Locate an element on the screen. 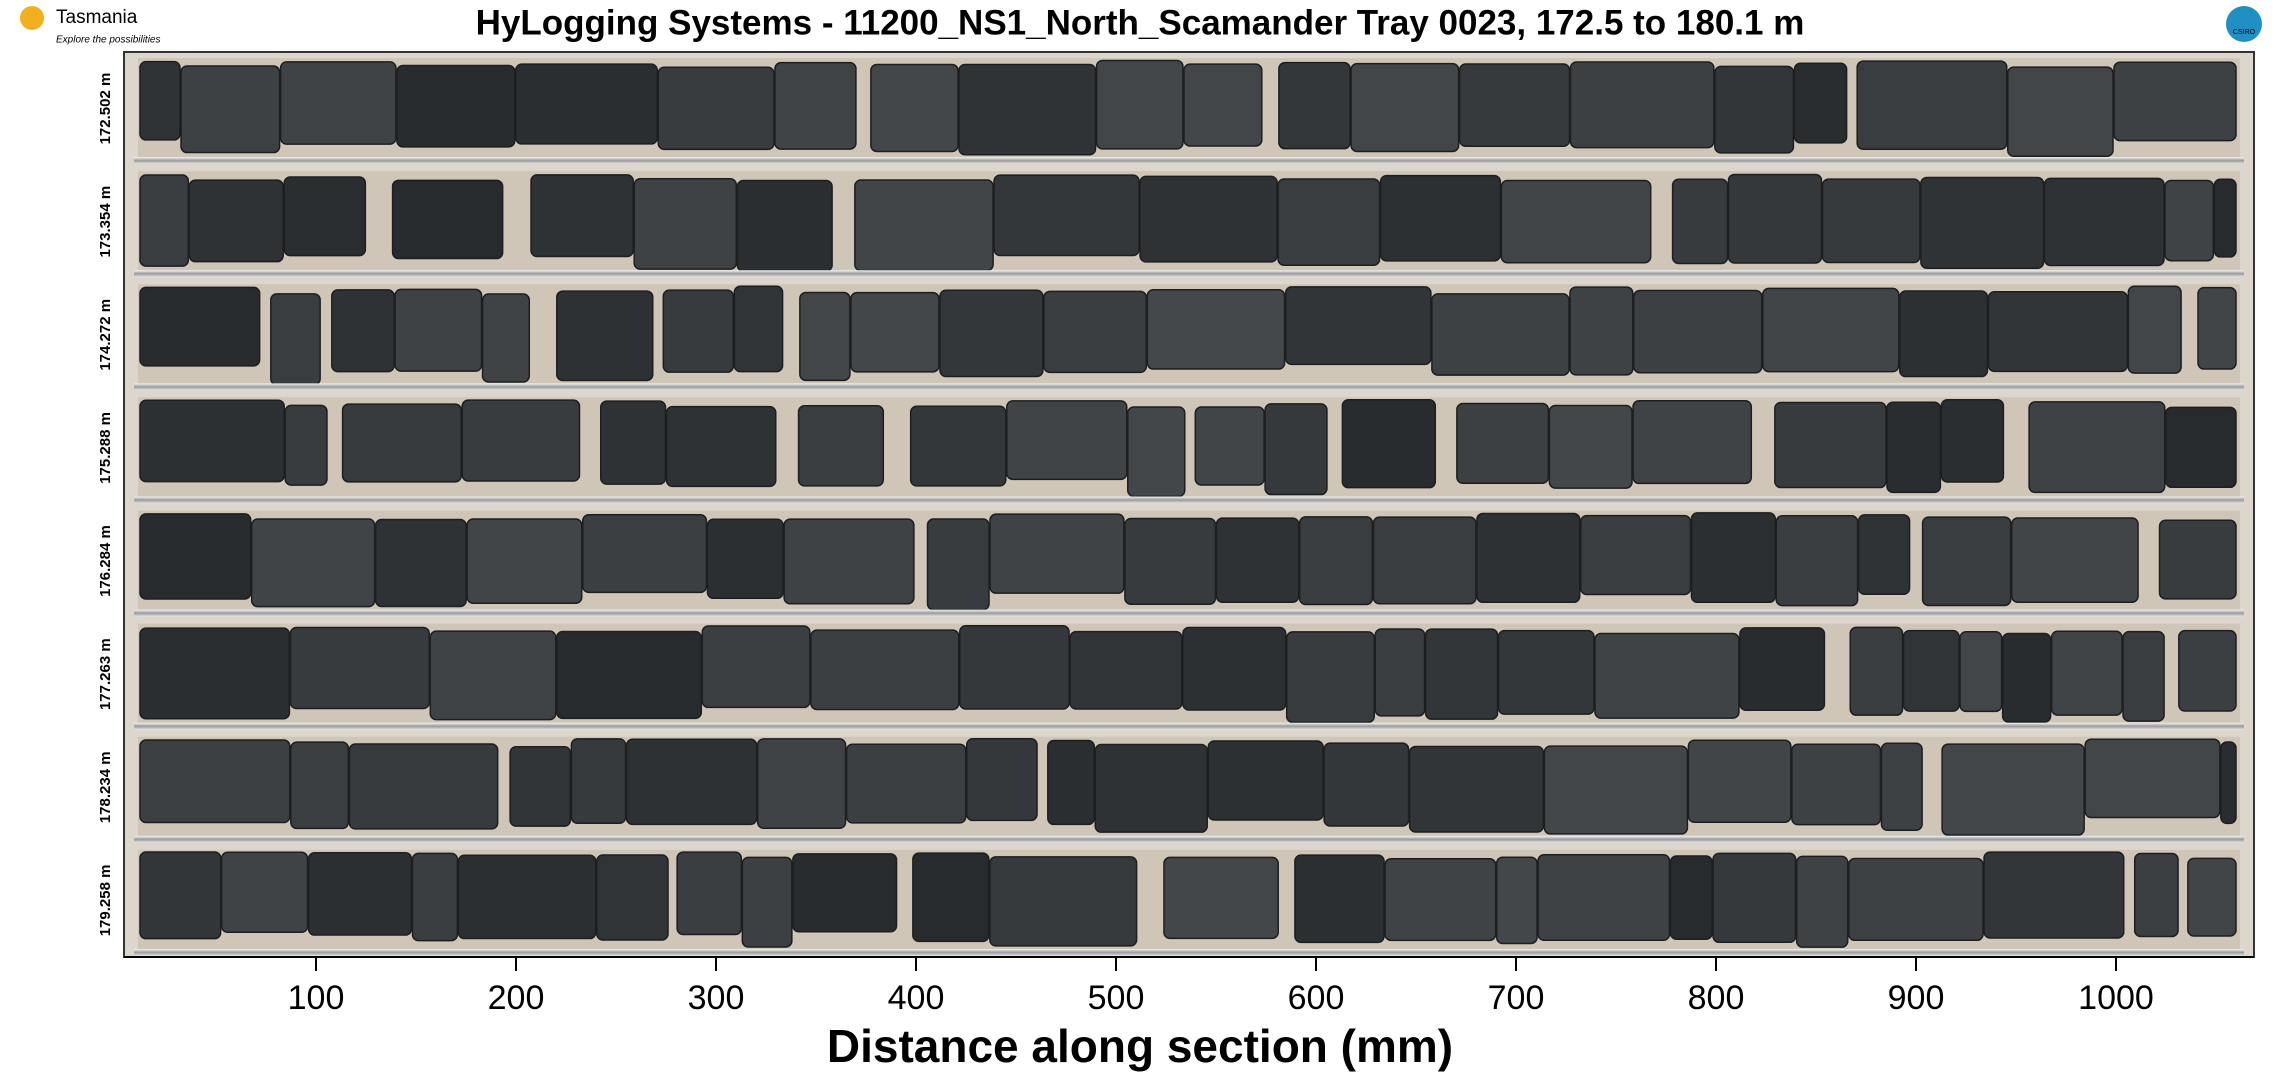 Image resolution: width=2280 pixels, height=1077 pixels. row-depth-label: 178.234 m is located at coordinates (105, 787).